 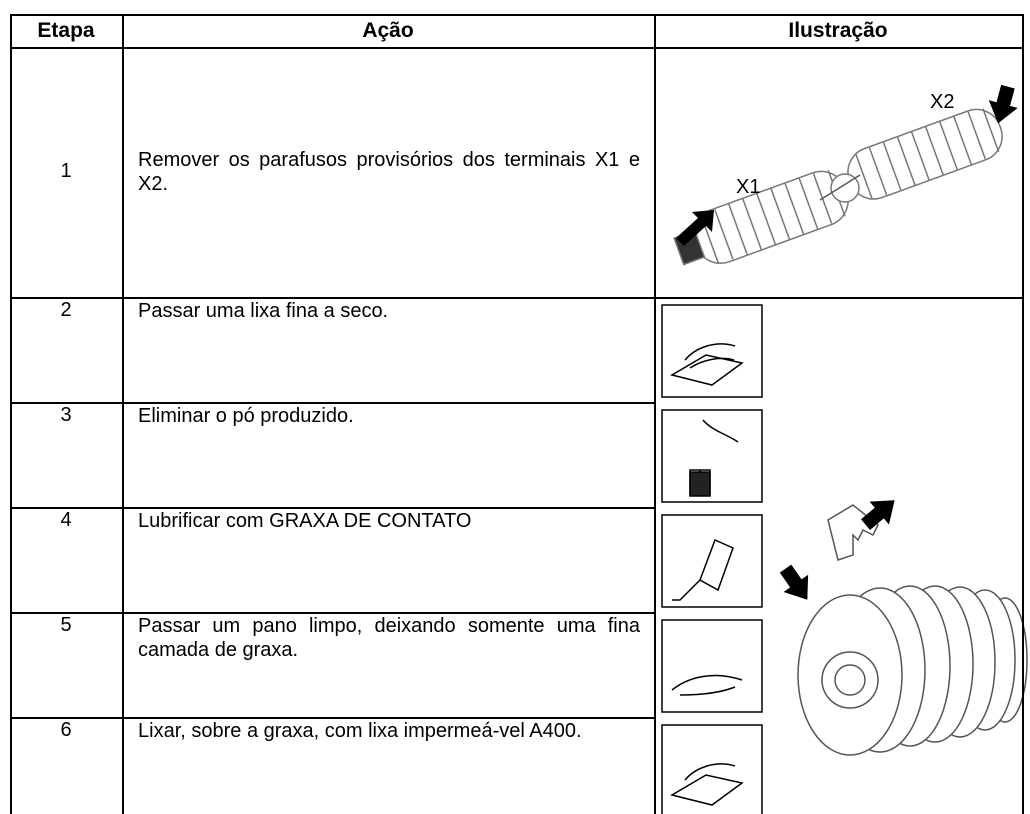 What do you see at coordinates (66, 415) in the screenshot?
I see `step-number: 3` at bounding box center [66, 415].